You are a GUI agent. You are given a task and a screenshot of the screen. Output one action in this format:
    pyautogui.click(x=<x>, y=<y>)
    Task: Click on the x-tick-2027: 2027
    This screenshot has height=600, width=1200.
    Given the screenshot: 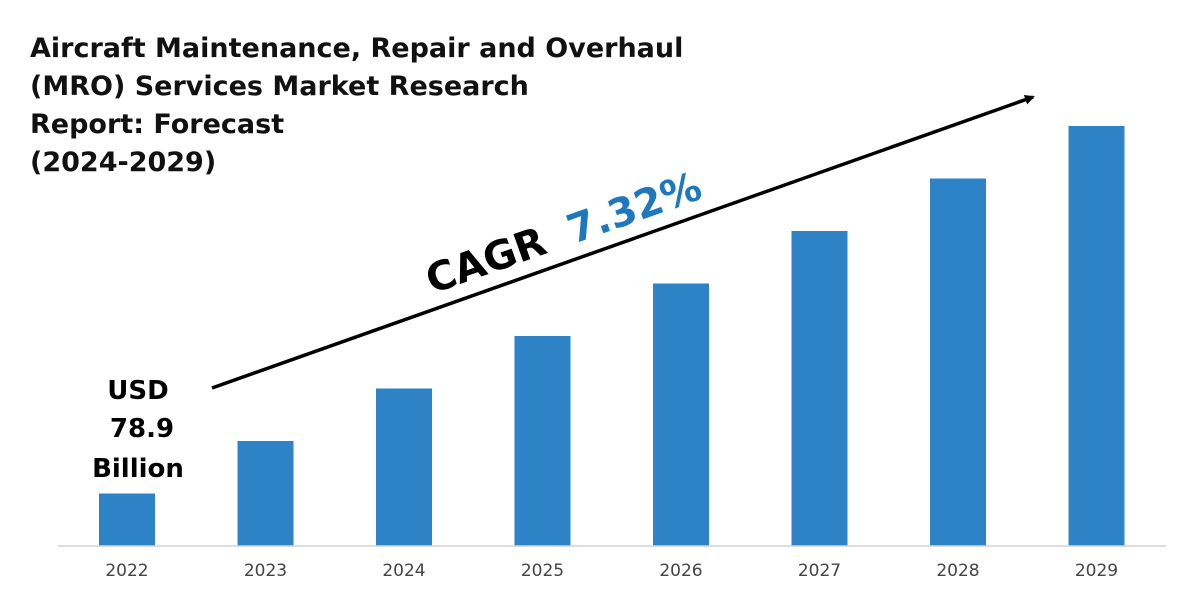 What is the action you would take?
    pyautogui.click(x=819, y=571)
    